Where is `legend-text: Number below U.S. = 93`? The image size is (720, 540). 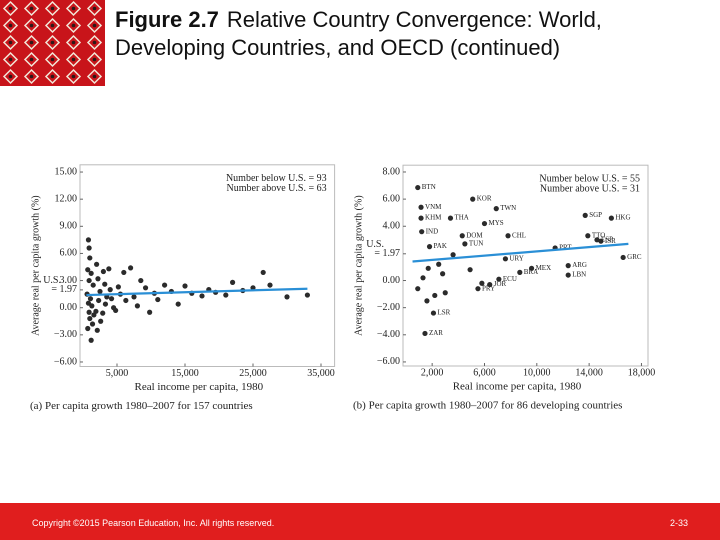
legend-text: Number below U.S. = 93 is located at coordinates (276, 178).